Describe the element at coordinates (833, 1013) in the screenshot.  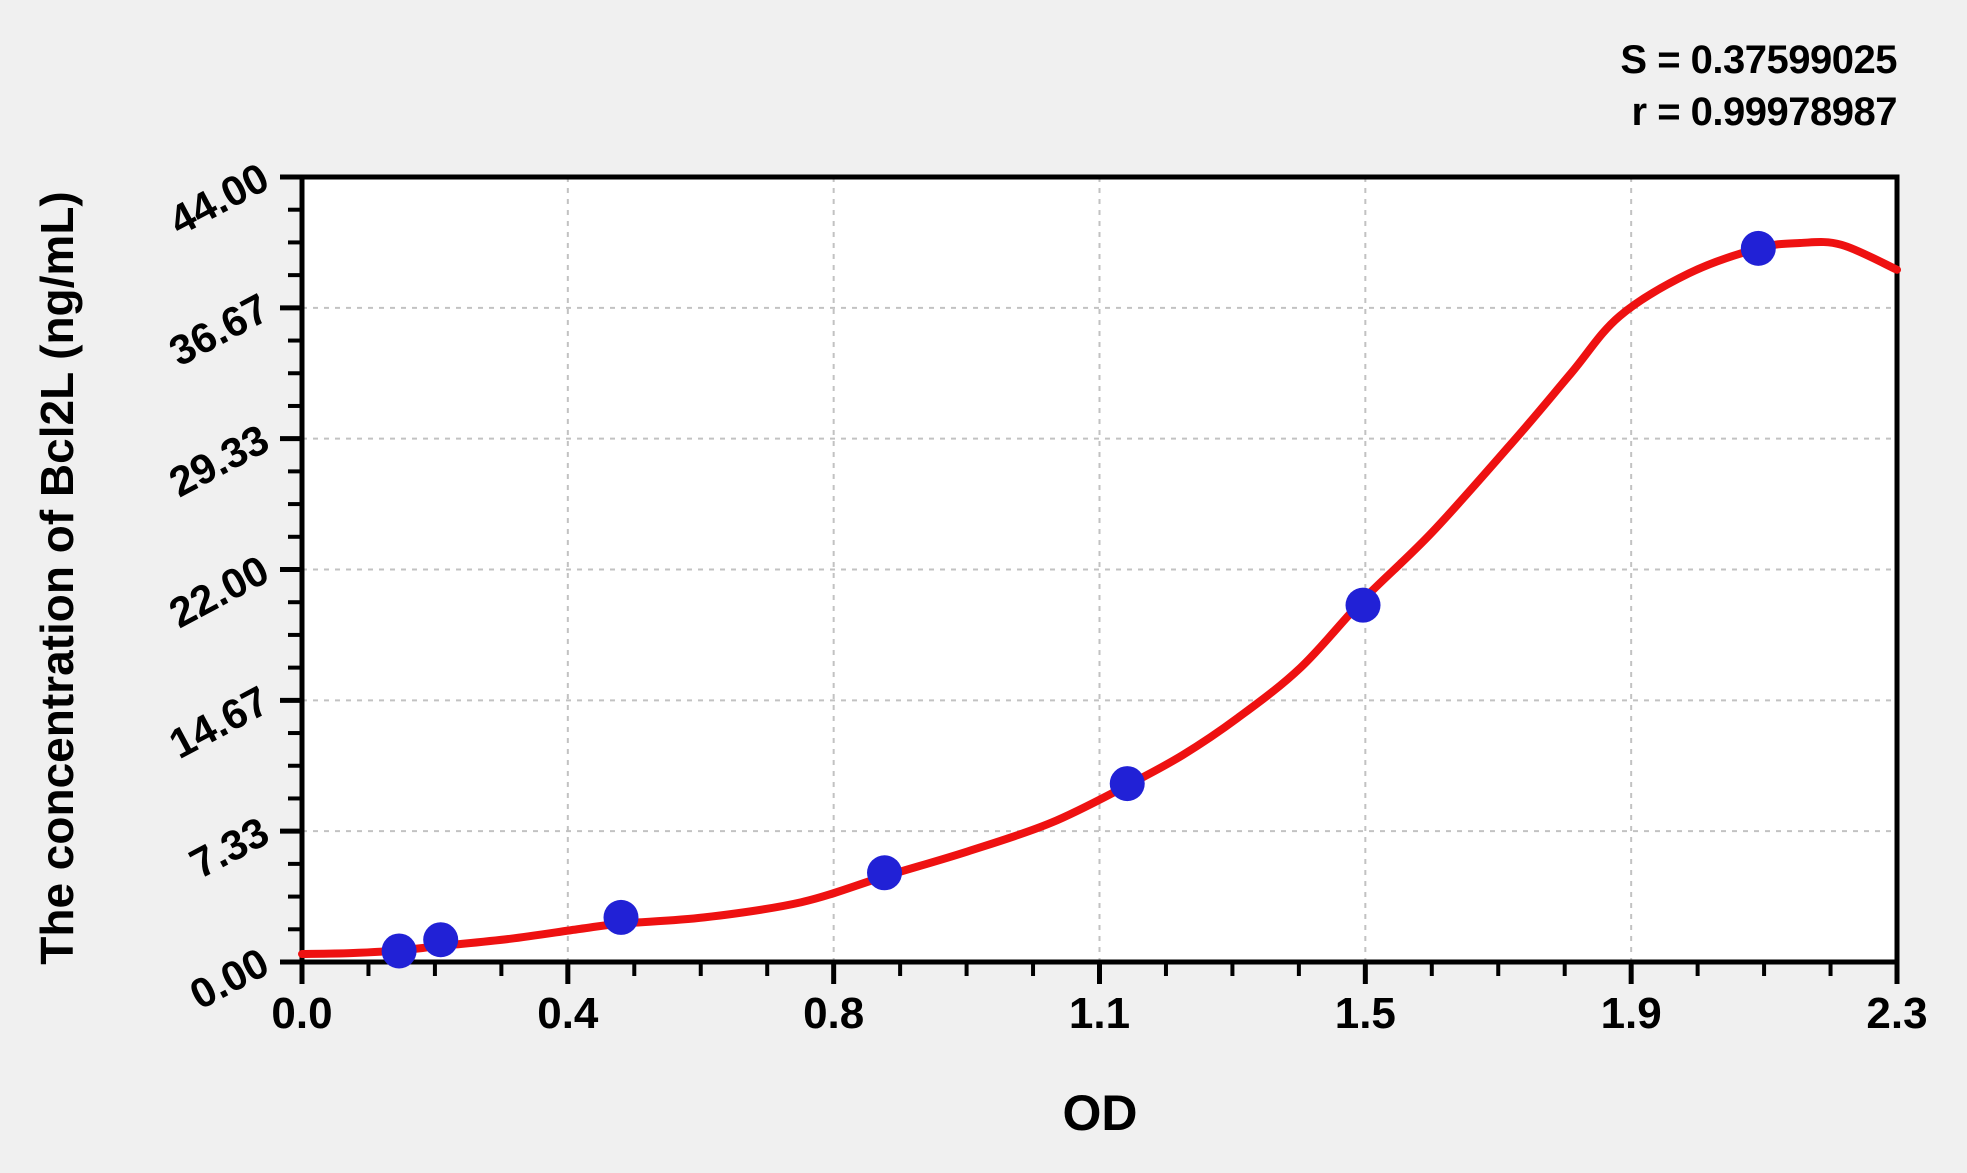
I see `x-tick-label: 0.8` at that location.